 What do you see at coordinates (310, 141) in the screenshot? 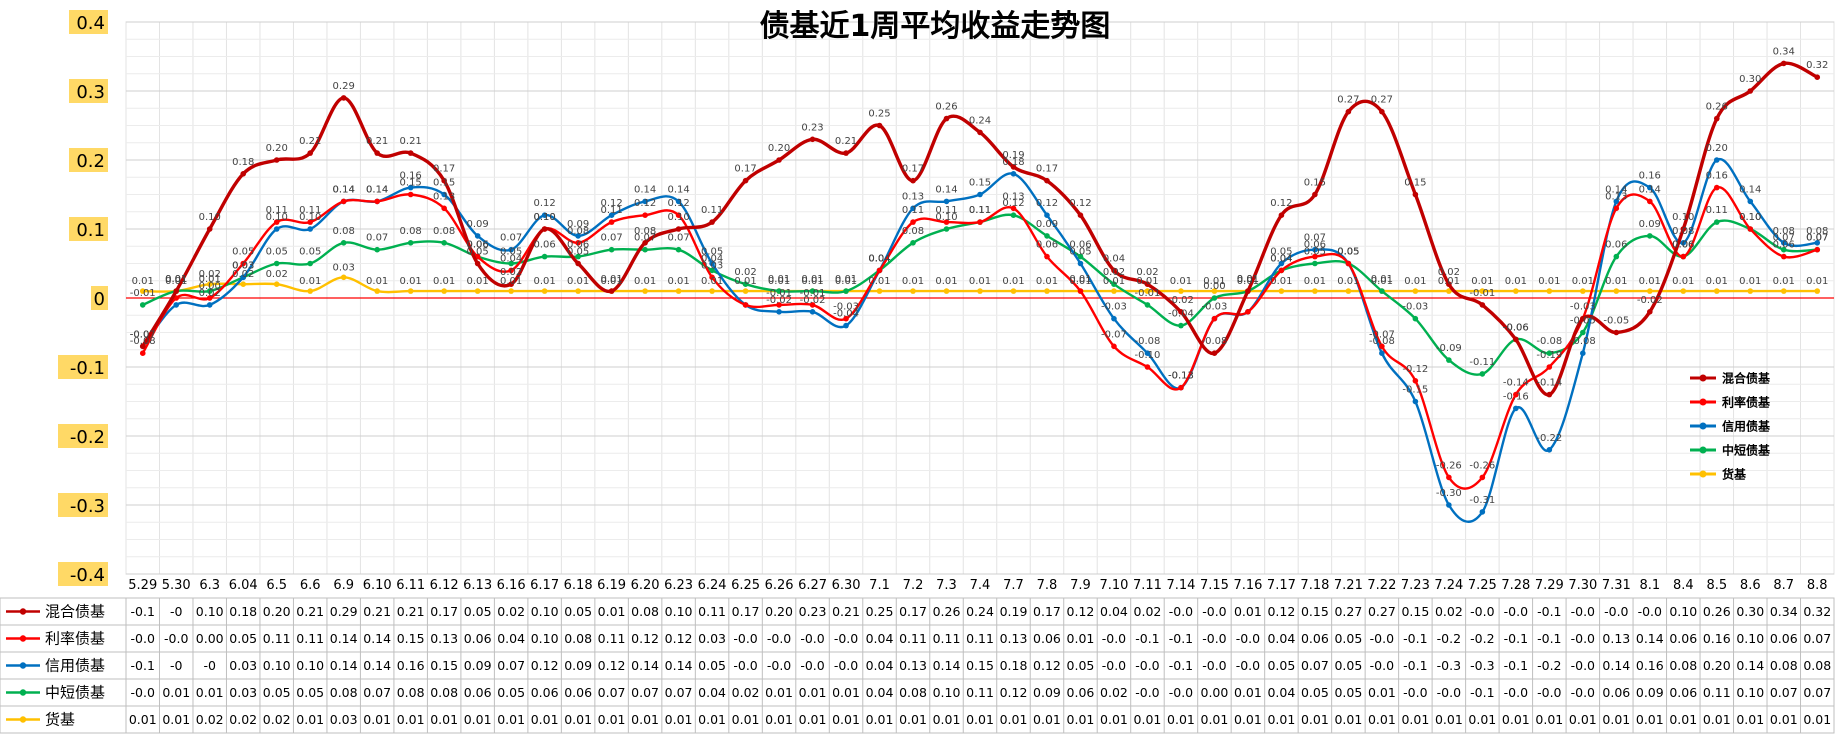
I see `data-label: 0.21` at bounding box center [310, 141].